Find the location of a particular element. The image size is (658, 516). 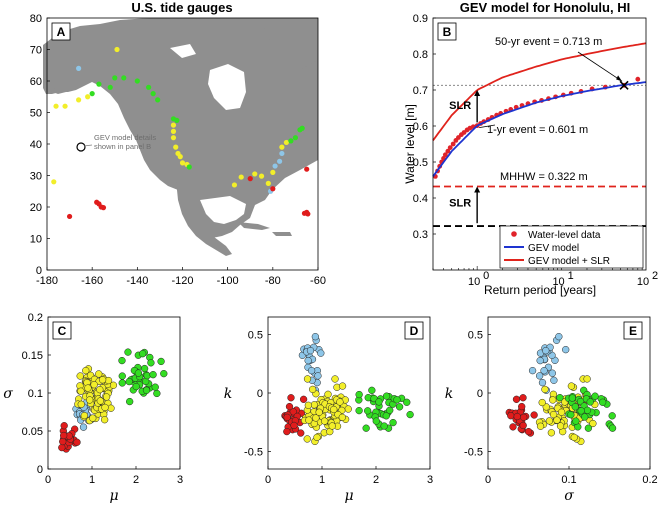

panel-a-label: A is located at coordinates (61, 32).